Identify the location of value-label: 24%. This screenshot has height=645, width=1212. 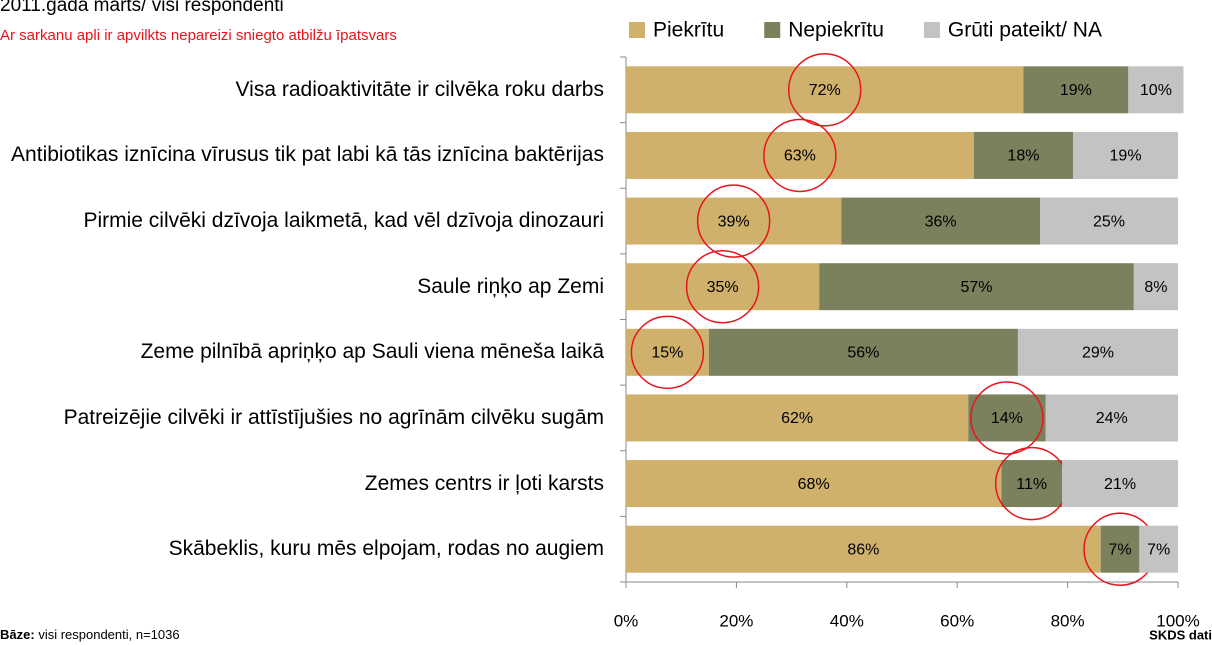
(1112, 418).